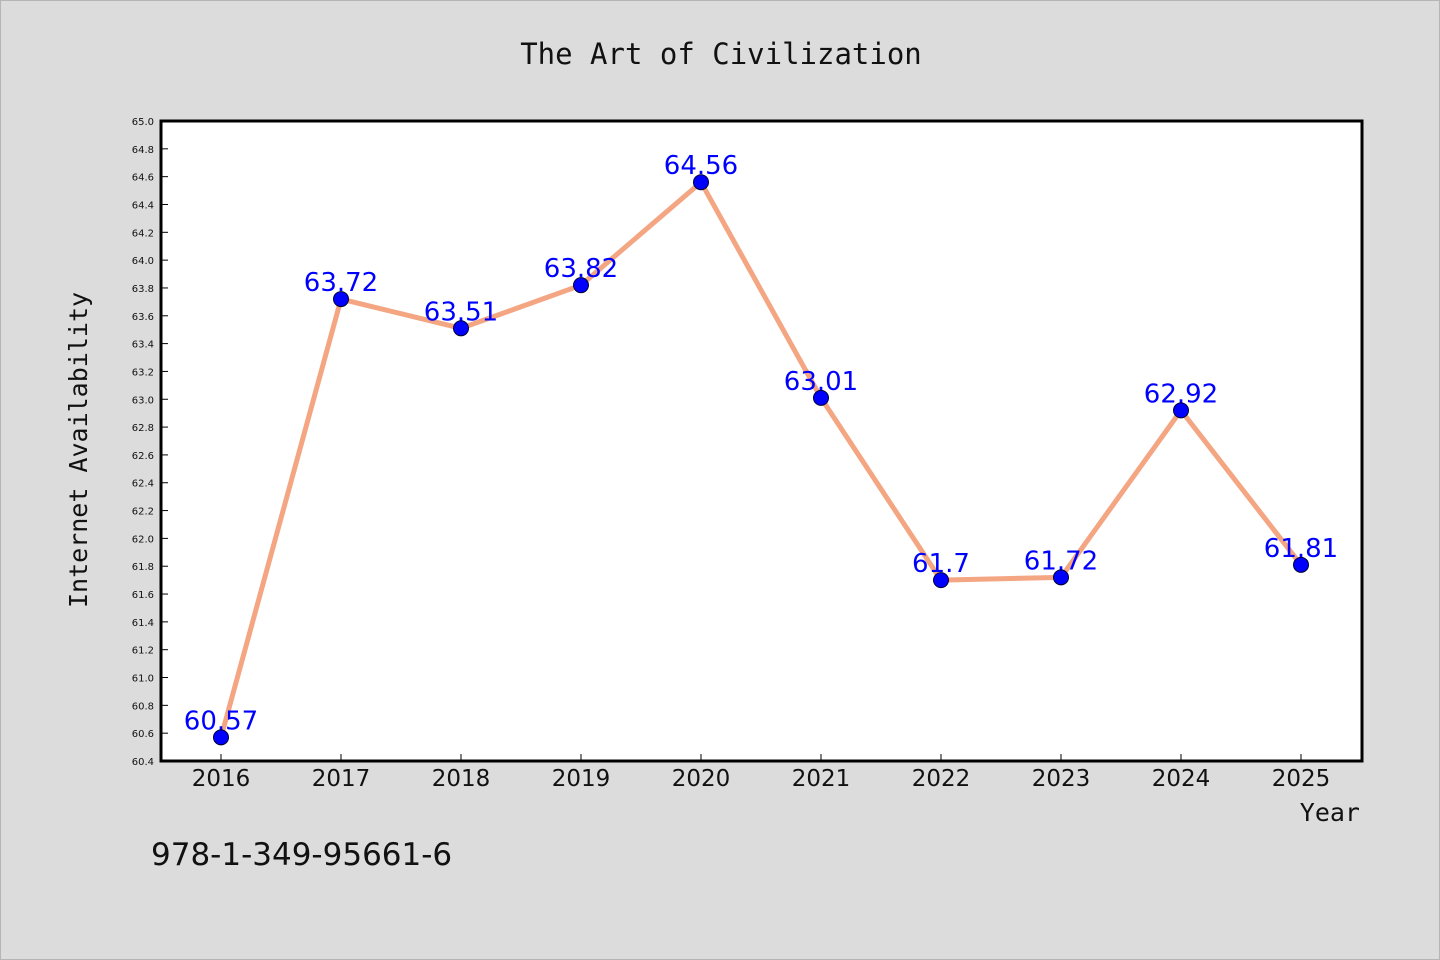  Describe the element at coordinates (461, 312) in the screenshot. I see `data-label: 63.51` at that location.